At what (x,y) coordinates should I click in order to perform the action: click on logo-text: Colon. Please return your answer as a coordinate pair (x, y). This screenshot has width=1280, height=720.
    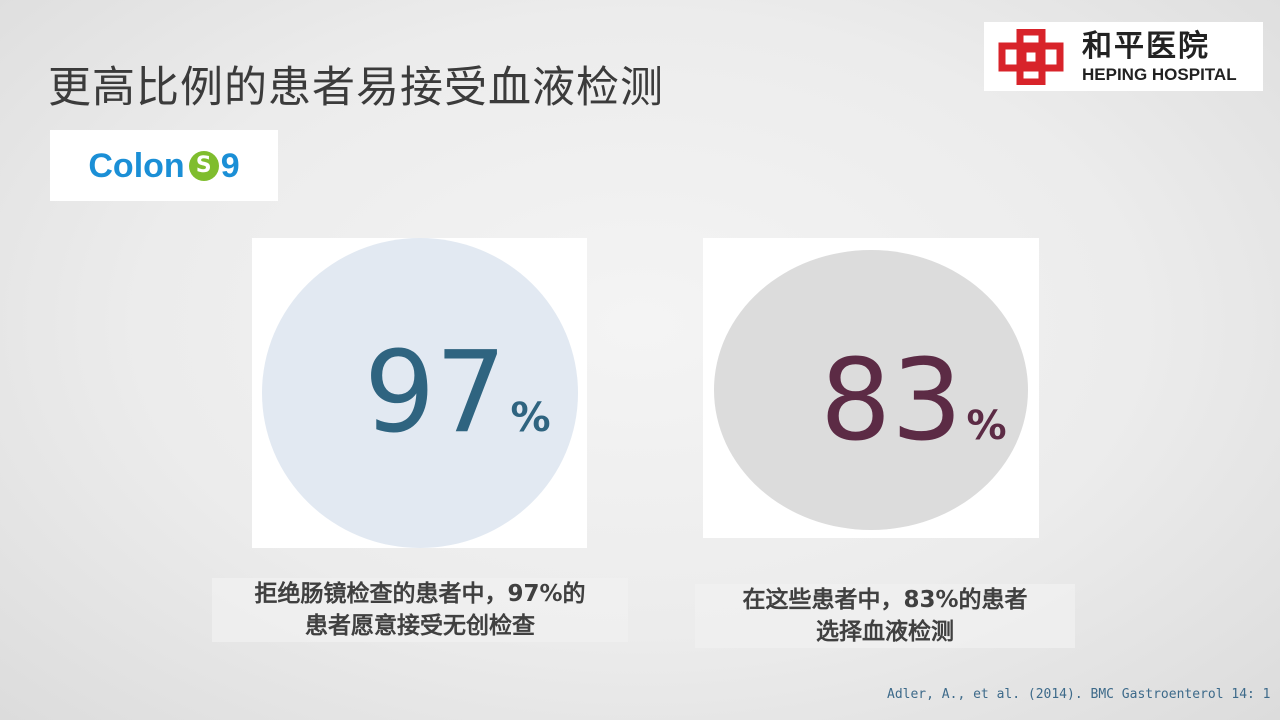
    Looking at the image, I should click on (136, 165).